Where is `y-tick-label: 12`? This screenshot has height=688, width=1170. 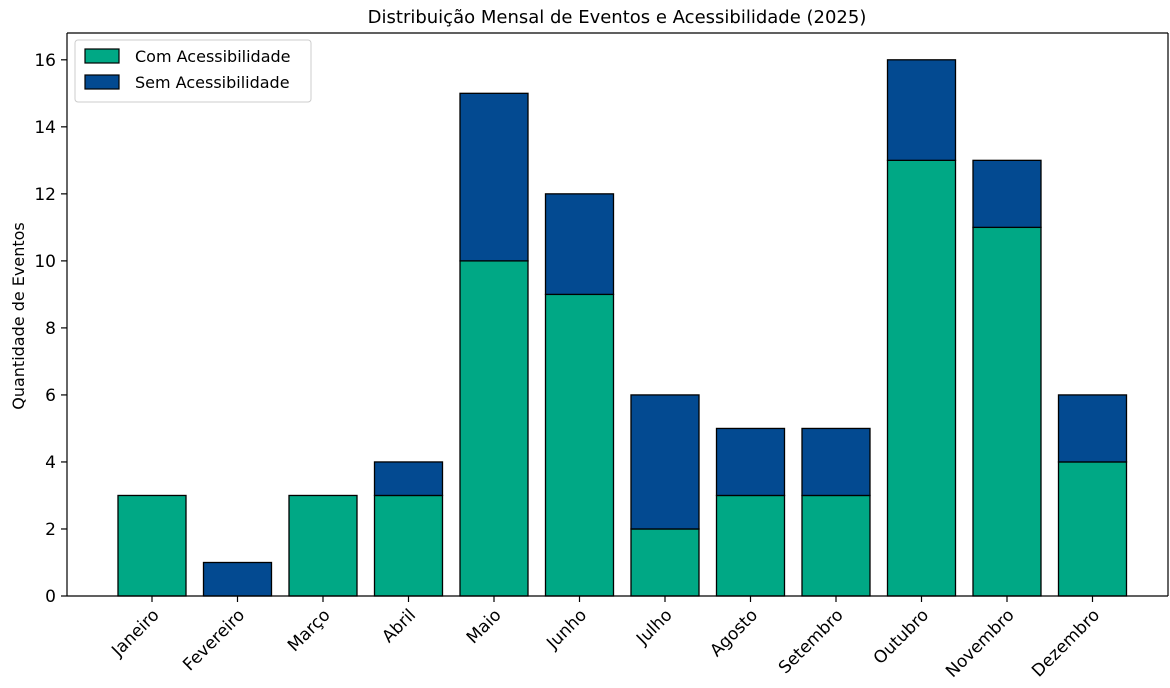 y-tick-label: 12 is located at coordinates (45, 195).